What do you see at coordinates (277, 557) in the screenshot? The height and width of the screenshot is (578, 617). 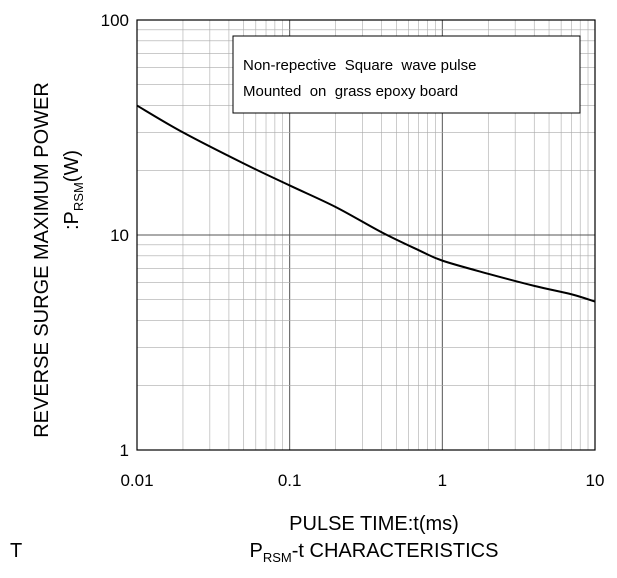 I see `footer-caption-subscript: RSM` at bounding box center [277, 557].